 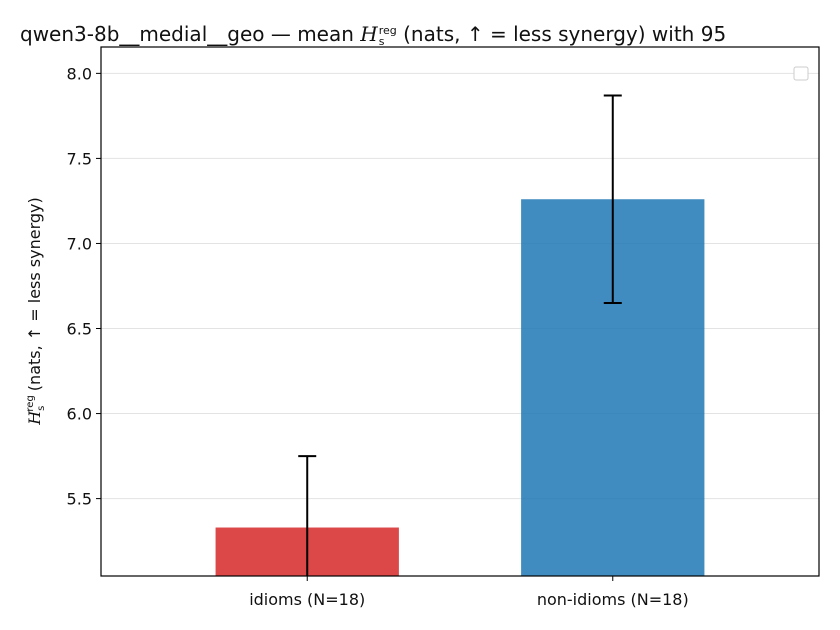 I want to click on y-tick-label: 5.5, so click(x=79, y=499).